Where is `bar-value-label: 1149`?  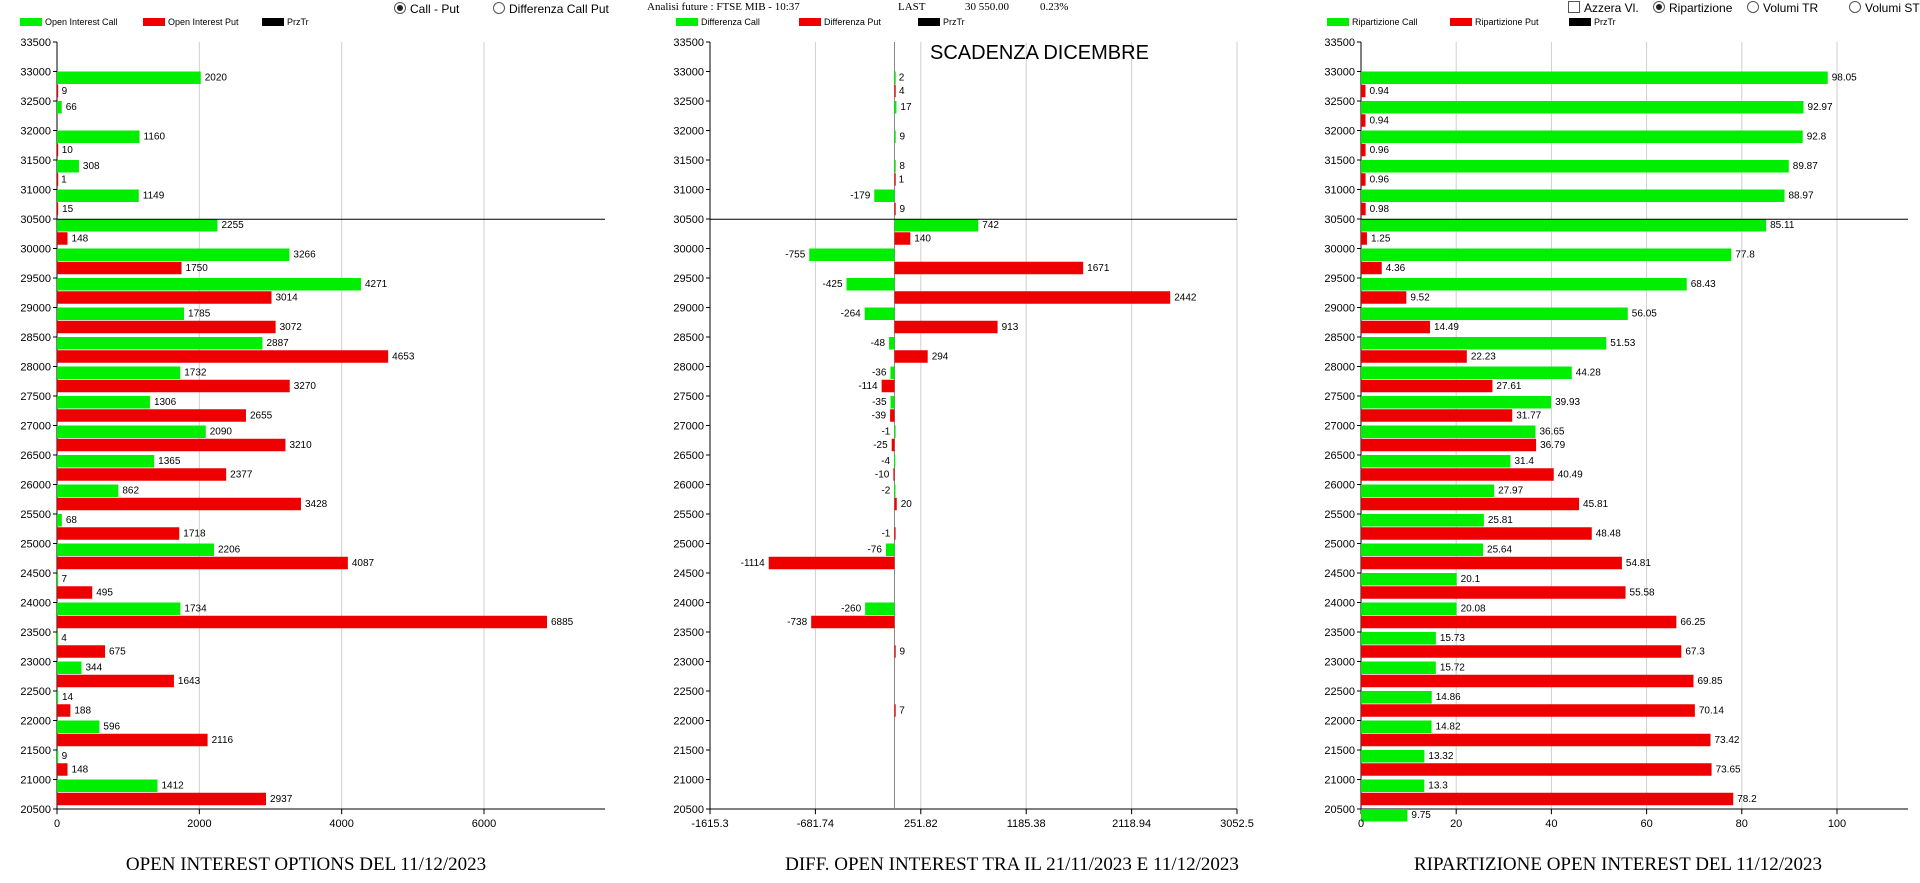 bar-value-label: 1149 is located at coordinates (154, 196).